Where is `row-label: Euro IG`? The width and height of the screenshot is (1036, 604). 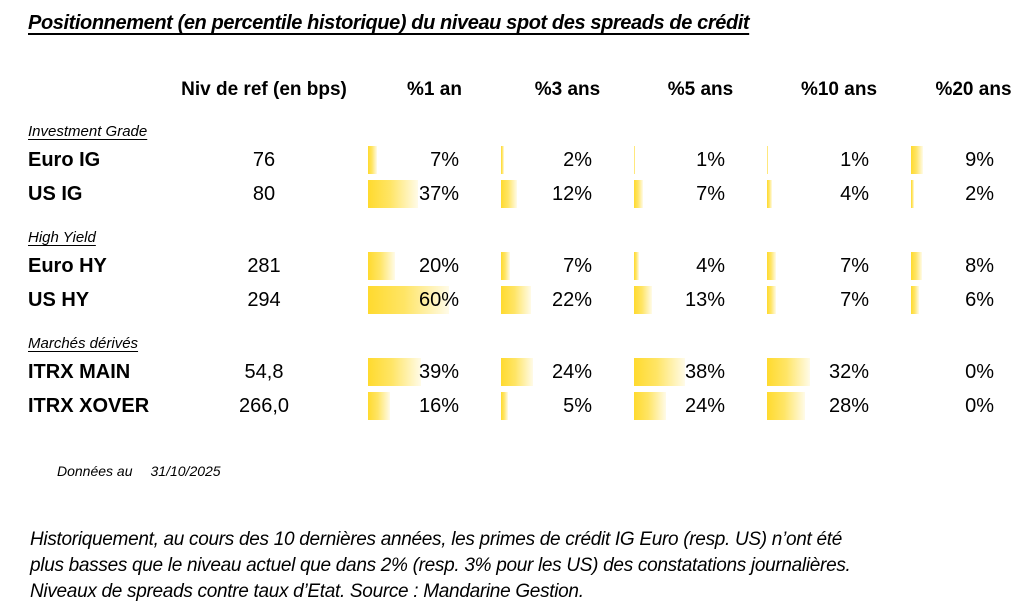 row-label: Euro IG is located at coordinates (64, 159).